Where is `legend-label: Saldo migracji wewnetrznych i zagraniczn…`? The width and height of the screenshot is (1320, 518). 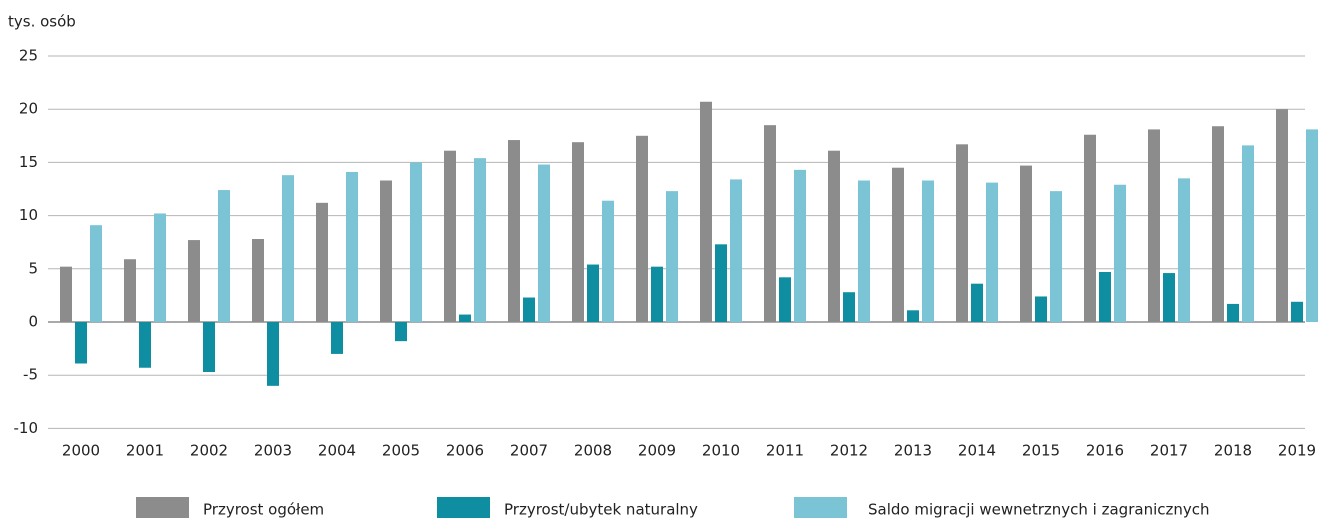
legend-label: Saldo migracji wewnetrznych i zagraniczn… is located at coordinates (1039, 509).